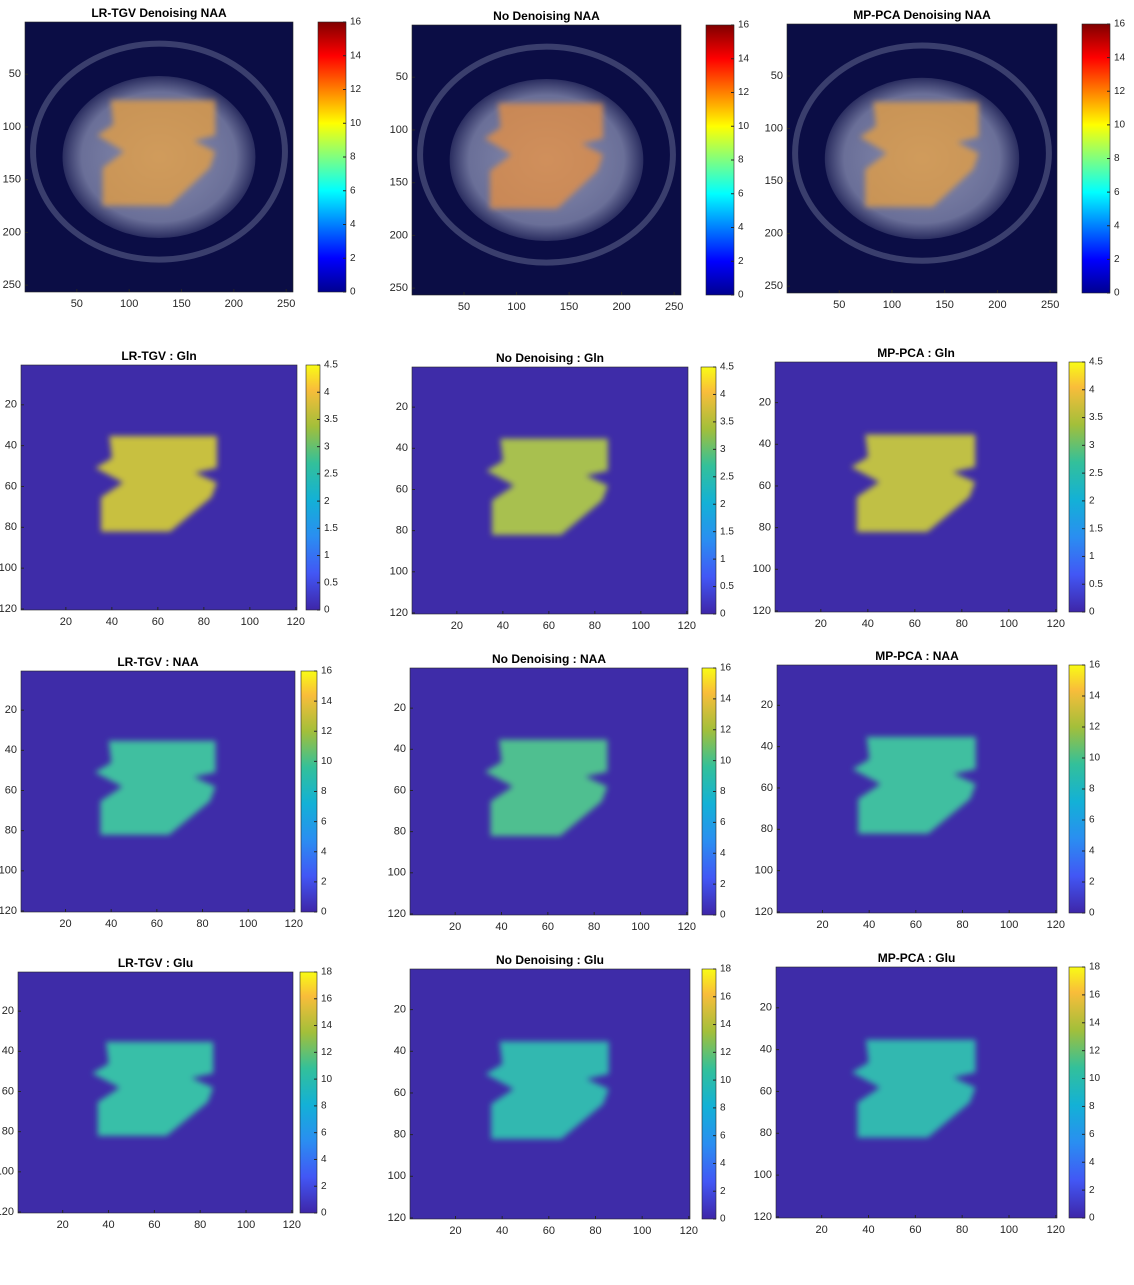 The height and width of the screenshot is (1285, 1134). I want to click on x-tick-label: 40, so click(112, 622).